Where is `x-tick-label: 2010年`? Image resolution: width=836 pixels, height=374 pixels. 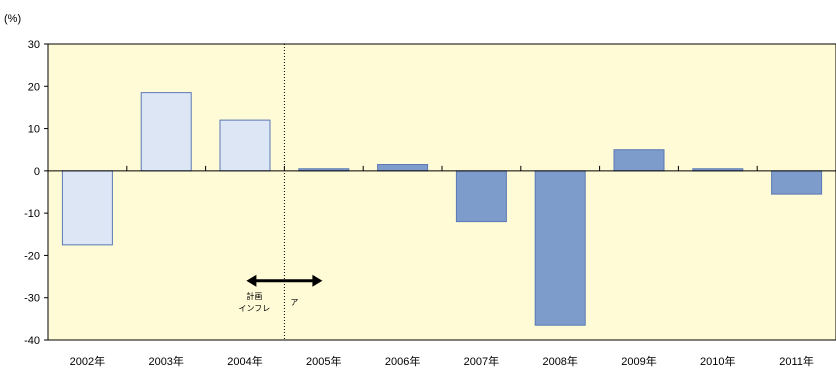
x-tick-label: 2010年 is located at coordinates (717, 361).